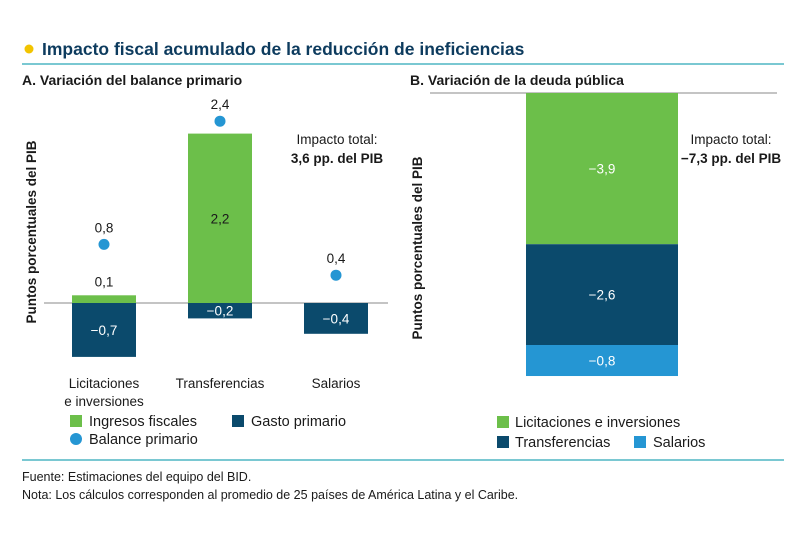 The image size is (800, 540). I want to click on category-label: e inversiones, so click(104, 401).